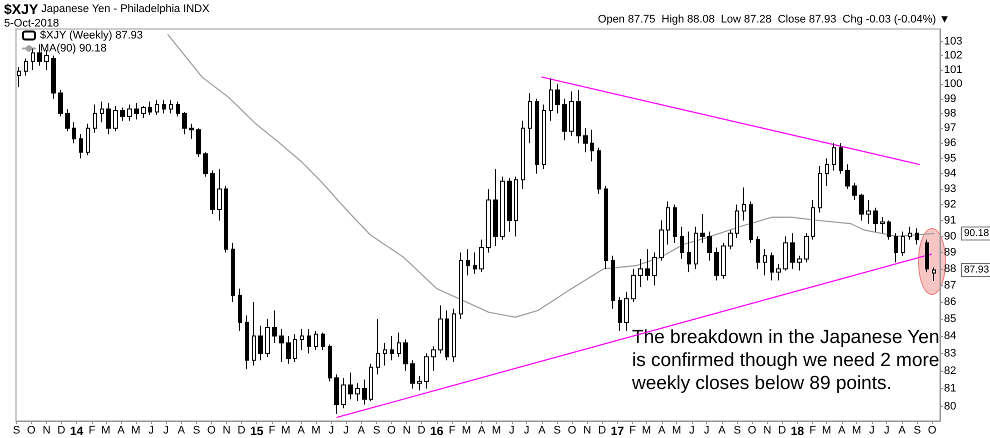 The image size is (990, 438). What do you see at coordinates (950, 220) in the screenshot?
I see `y-tick-label: 91` at bounding box center [950, 220].